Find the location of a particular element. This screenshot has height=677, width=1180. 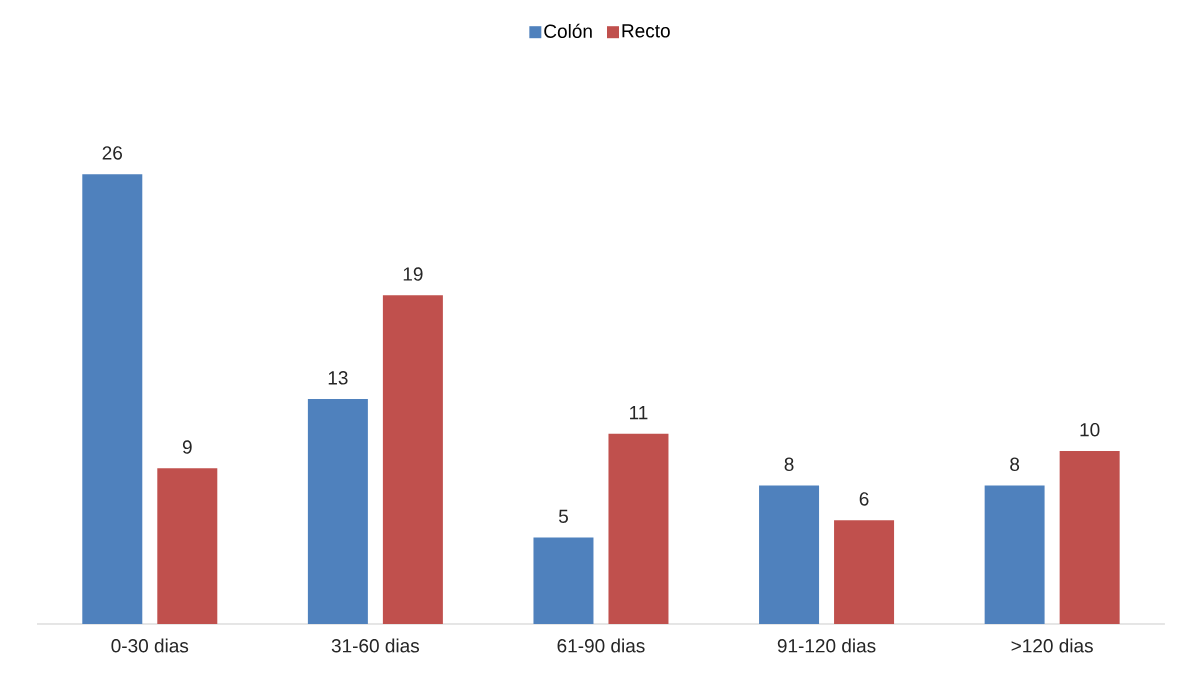

x-tick-label: 91-120 dias is located at coordinates (826, 645).